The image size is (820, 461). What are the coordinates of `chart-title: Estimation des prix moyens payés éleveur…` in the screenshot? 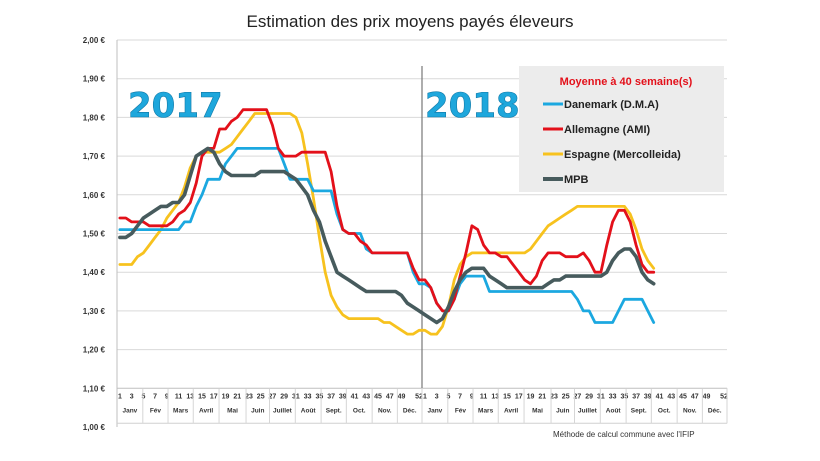 It's located at (410, 21).